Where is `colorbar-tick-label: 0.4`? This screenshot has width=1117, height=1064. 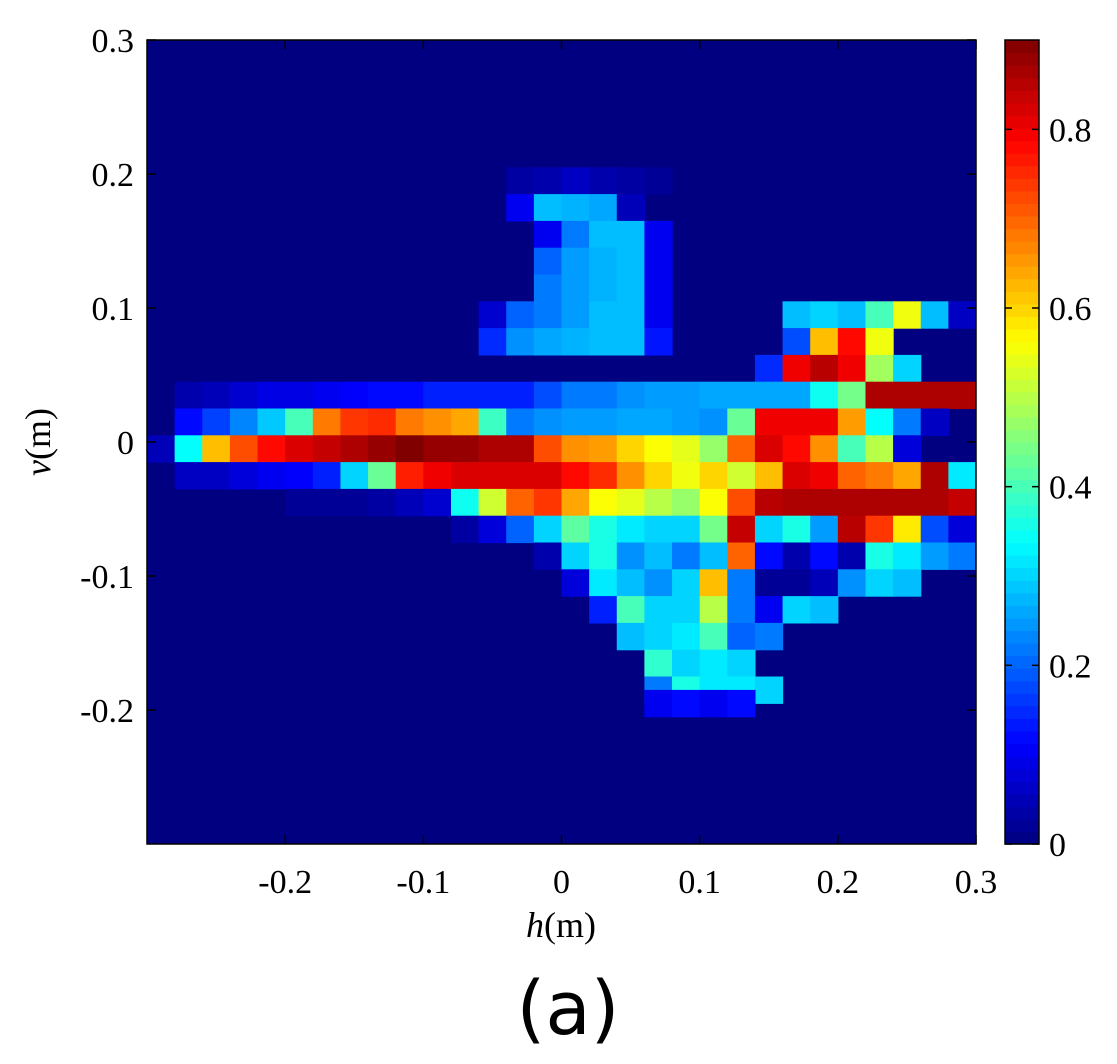 colorbar-tick-label: 0.4 is located at coordinates (1070, 488).